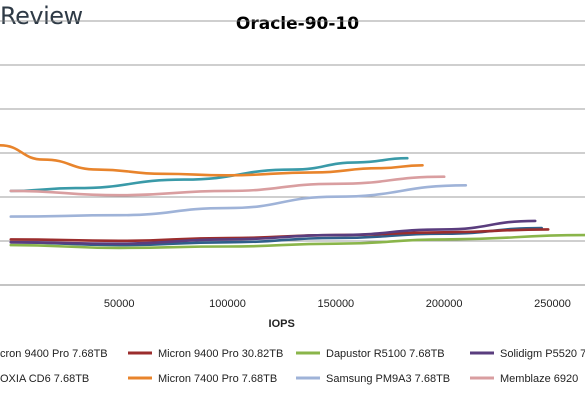 Image resolution: width=585 pixels, height=401 pixels. What do you see at coordinates (119, 304) in the screenshot?
I see `x-tick-label: 50000` at bounding box center [119, 304].